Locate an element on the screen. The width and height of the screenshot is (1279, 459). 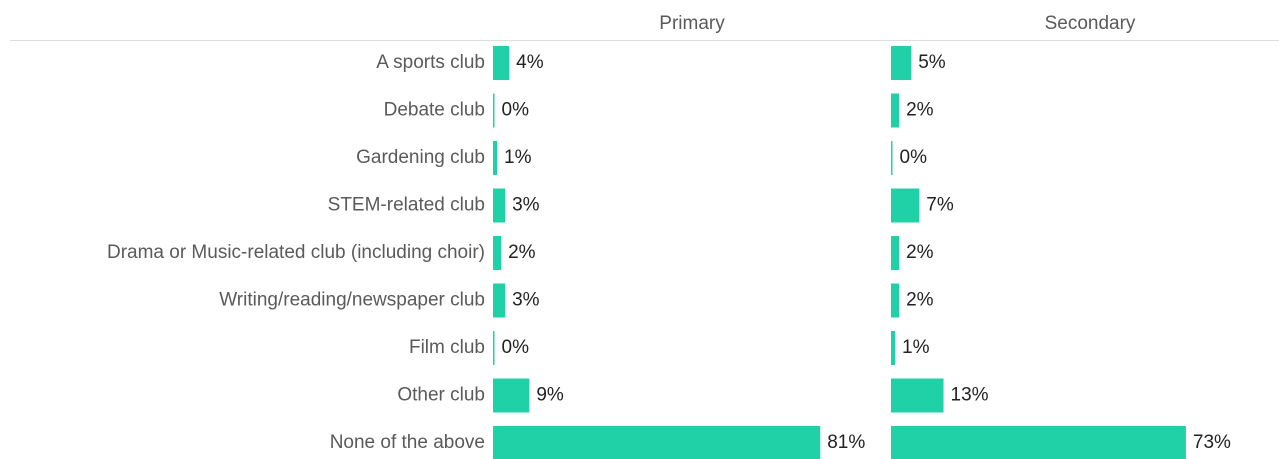
category-label: Writing/reading/newspaper club is located at coordinates (352, 300).